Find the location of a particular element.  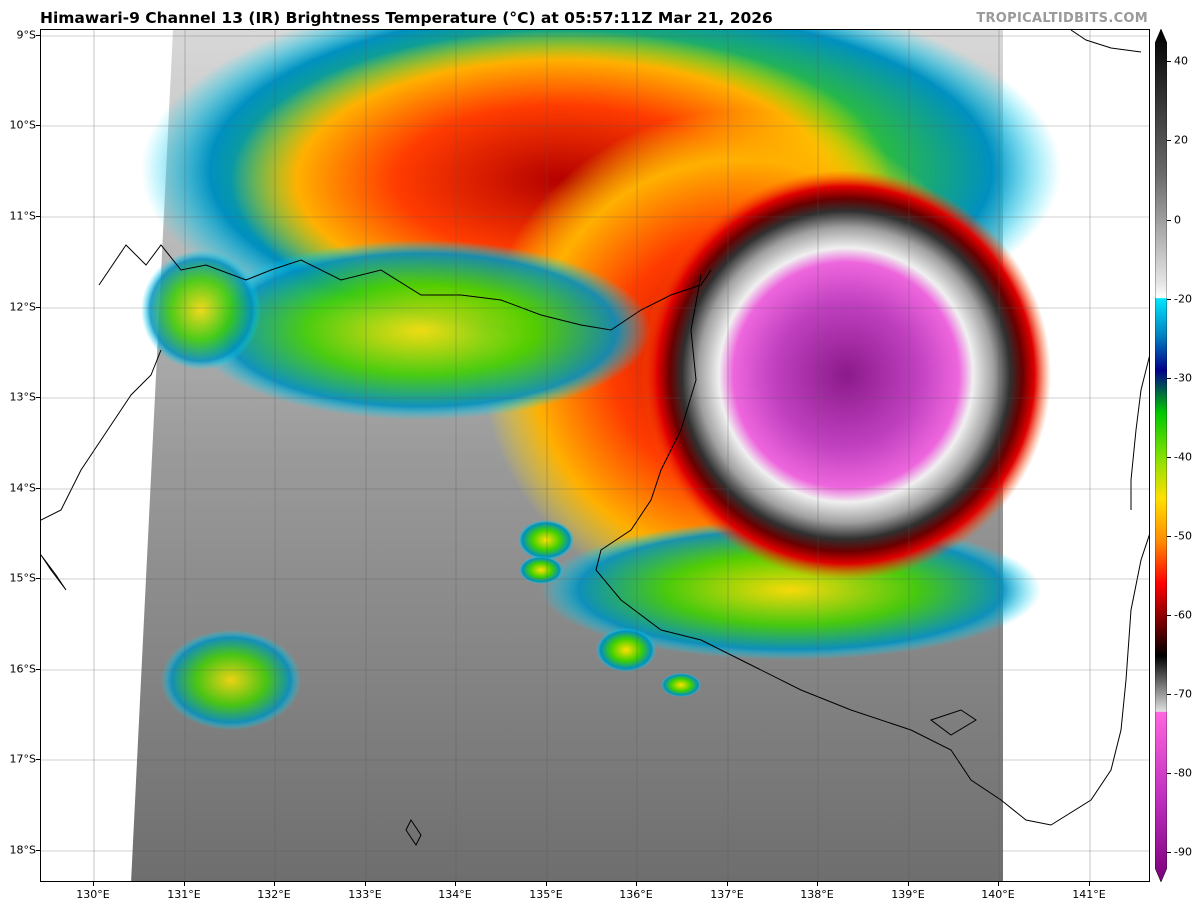

colorbar-label-minus80: -80 is located at coordinates (1183, 773).